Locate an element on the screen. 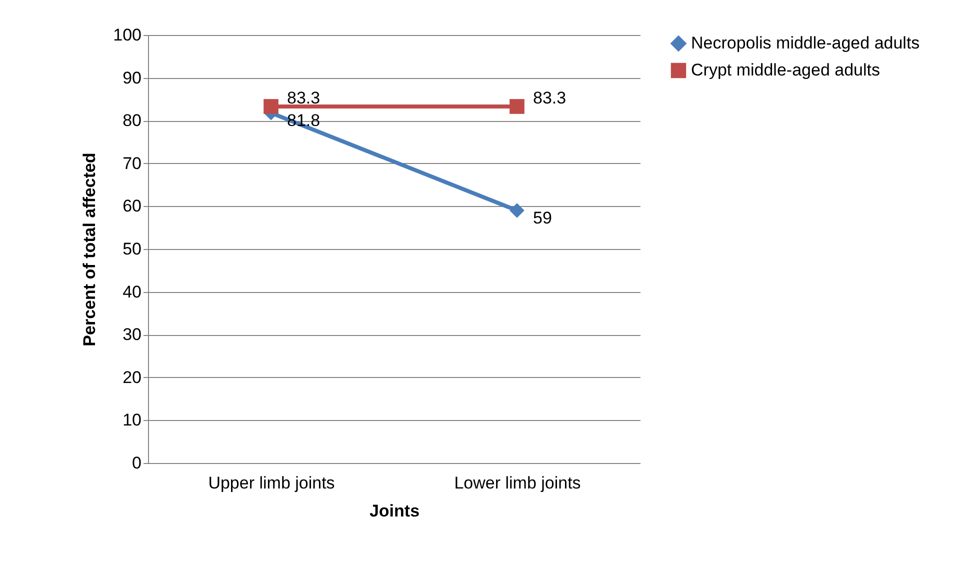  y-tick-label: 90 is located at coordinates (132, 78).